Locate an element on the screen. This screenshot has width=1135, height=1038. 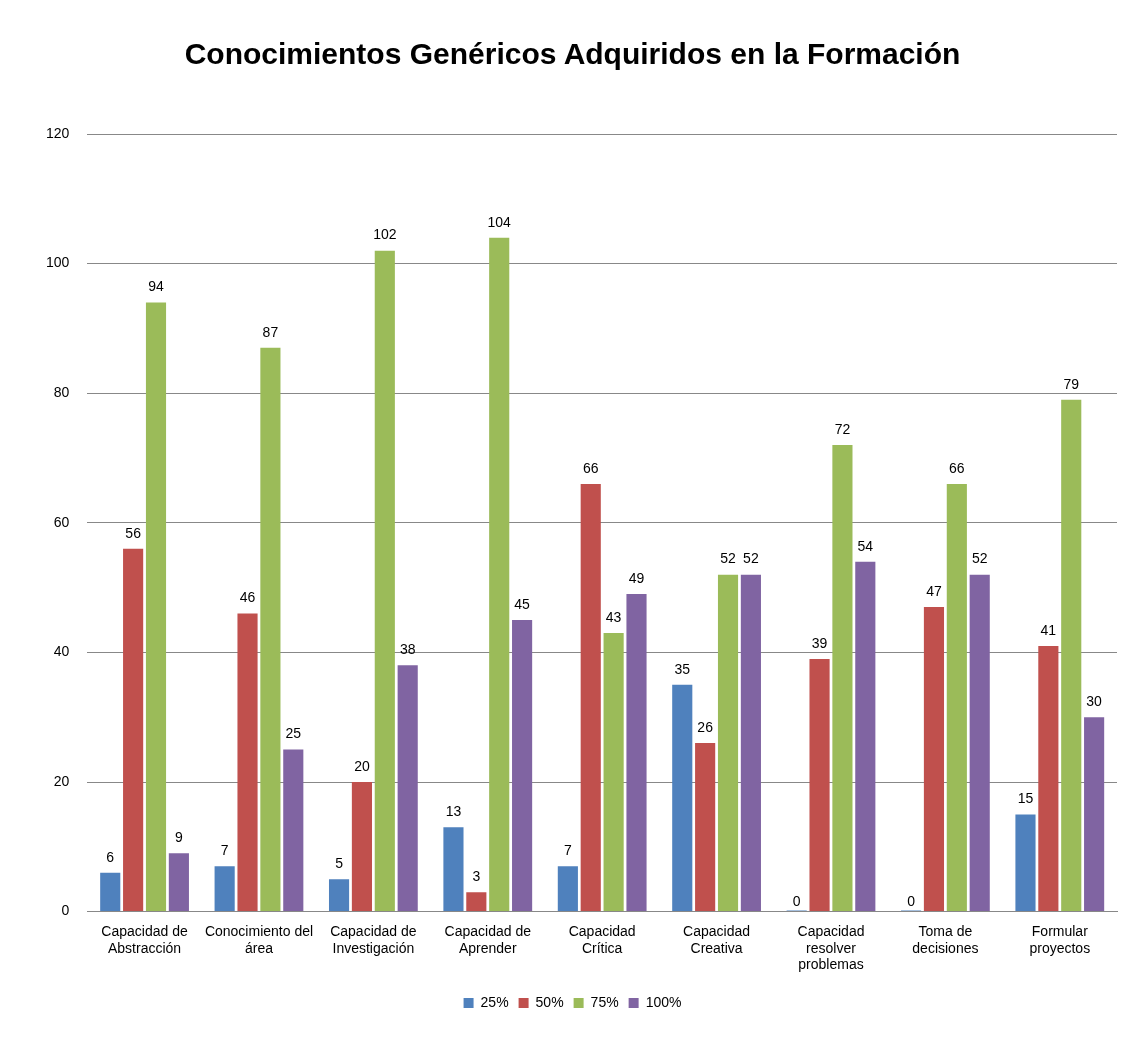
y-tick-label: 80 is located at coordinates (61, 392).